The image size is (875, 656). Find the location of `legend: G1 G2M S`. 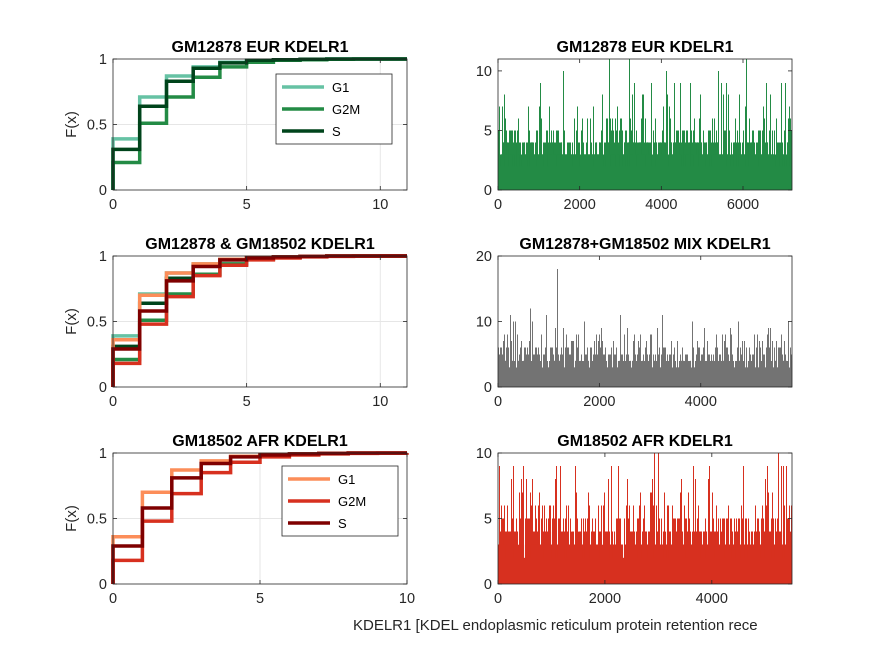

legend: G1 G2M S is located at coordinates (334, 109).